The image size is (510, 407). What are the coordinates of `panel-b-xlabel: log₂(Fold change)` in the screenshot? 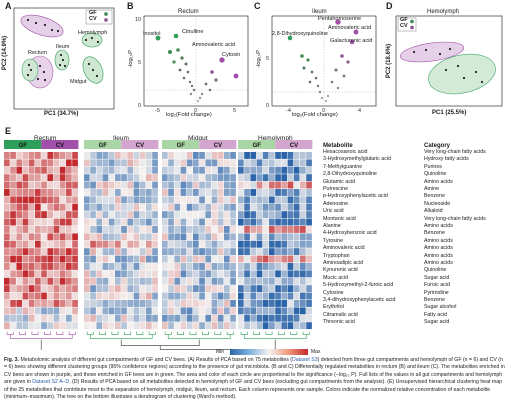 It's located at (189, 115).